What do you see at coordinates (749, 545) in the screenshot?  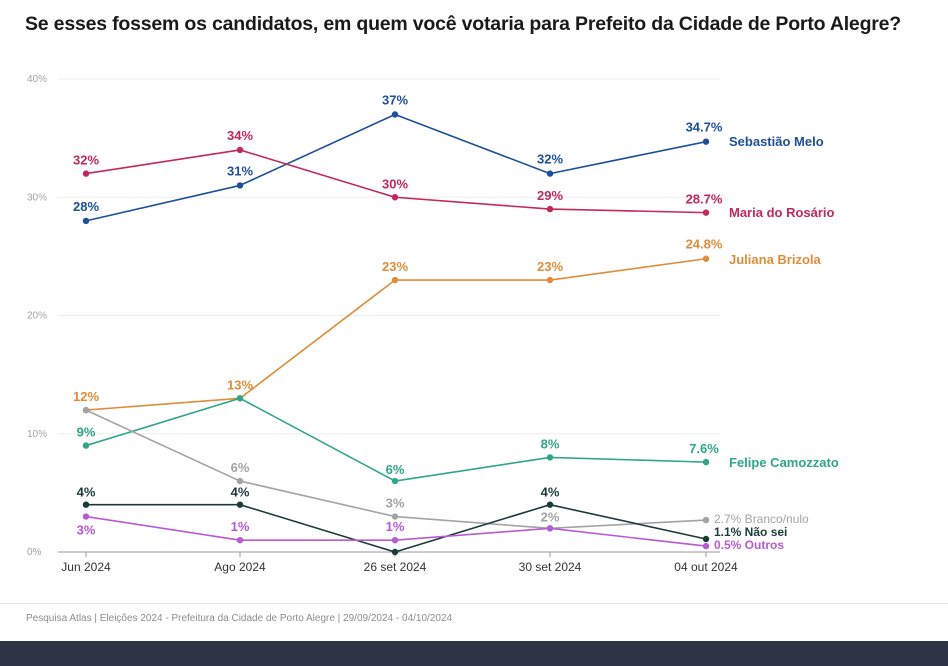 I see `series-end-label: 0.5% Outros` at bounding box center [749, 545].